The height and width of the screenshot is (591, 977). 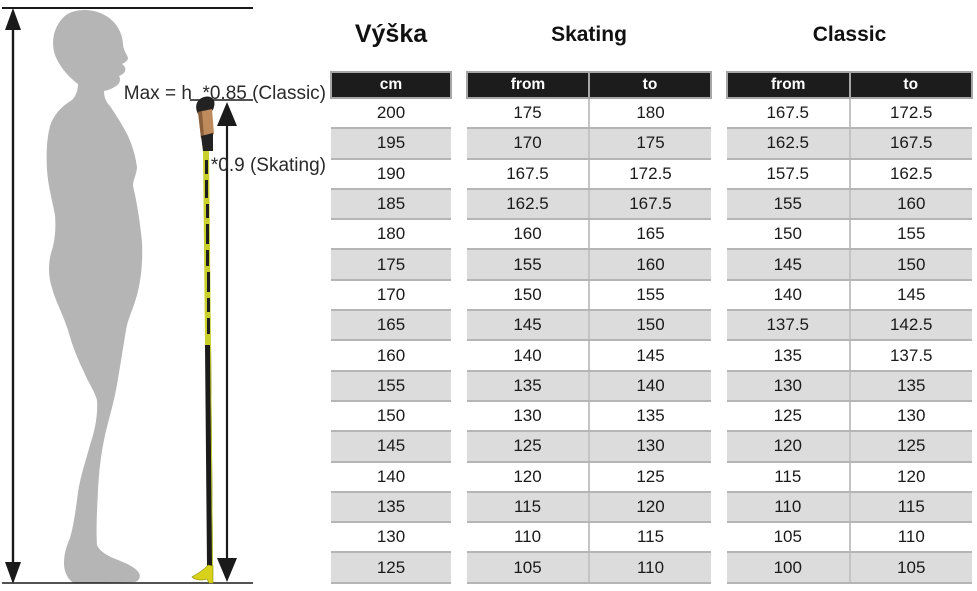 I want to click on table-row: 170, so click(x=391, y=295).